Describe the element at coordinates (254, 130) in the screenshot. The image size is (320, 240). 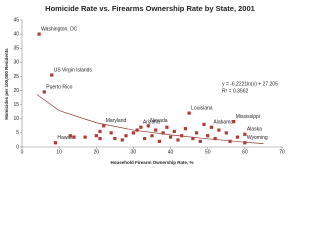
I see `point-label: Alaska` at that location.